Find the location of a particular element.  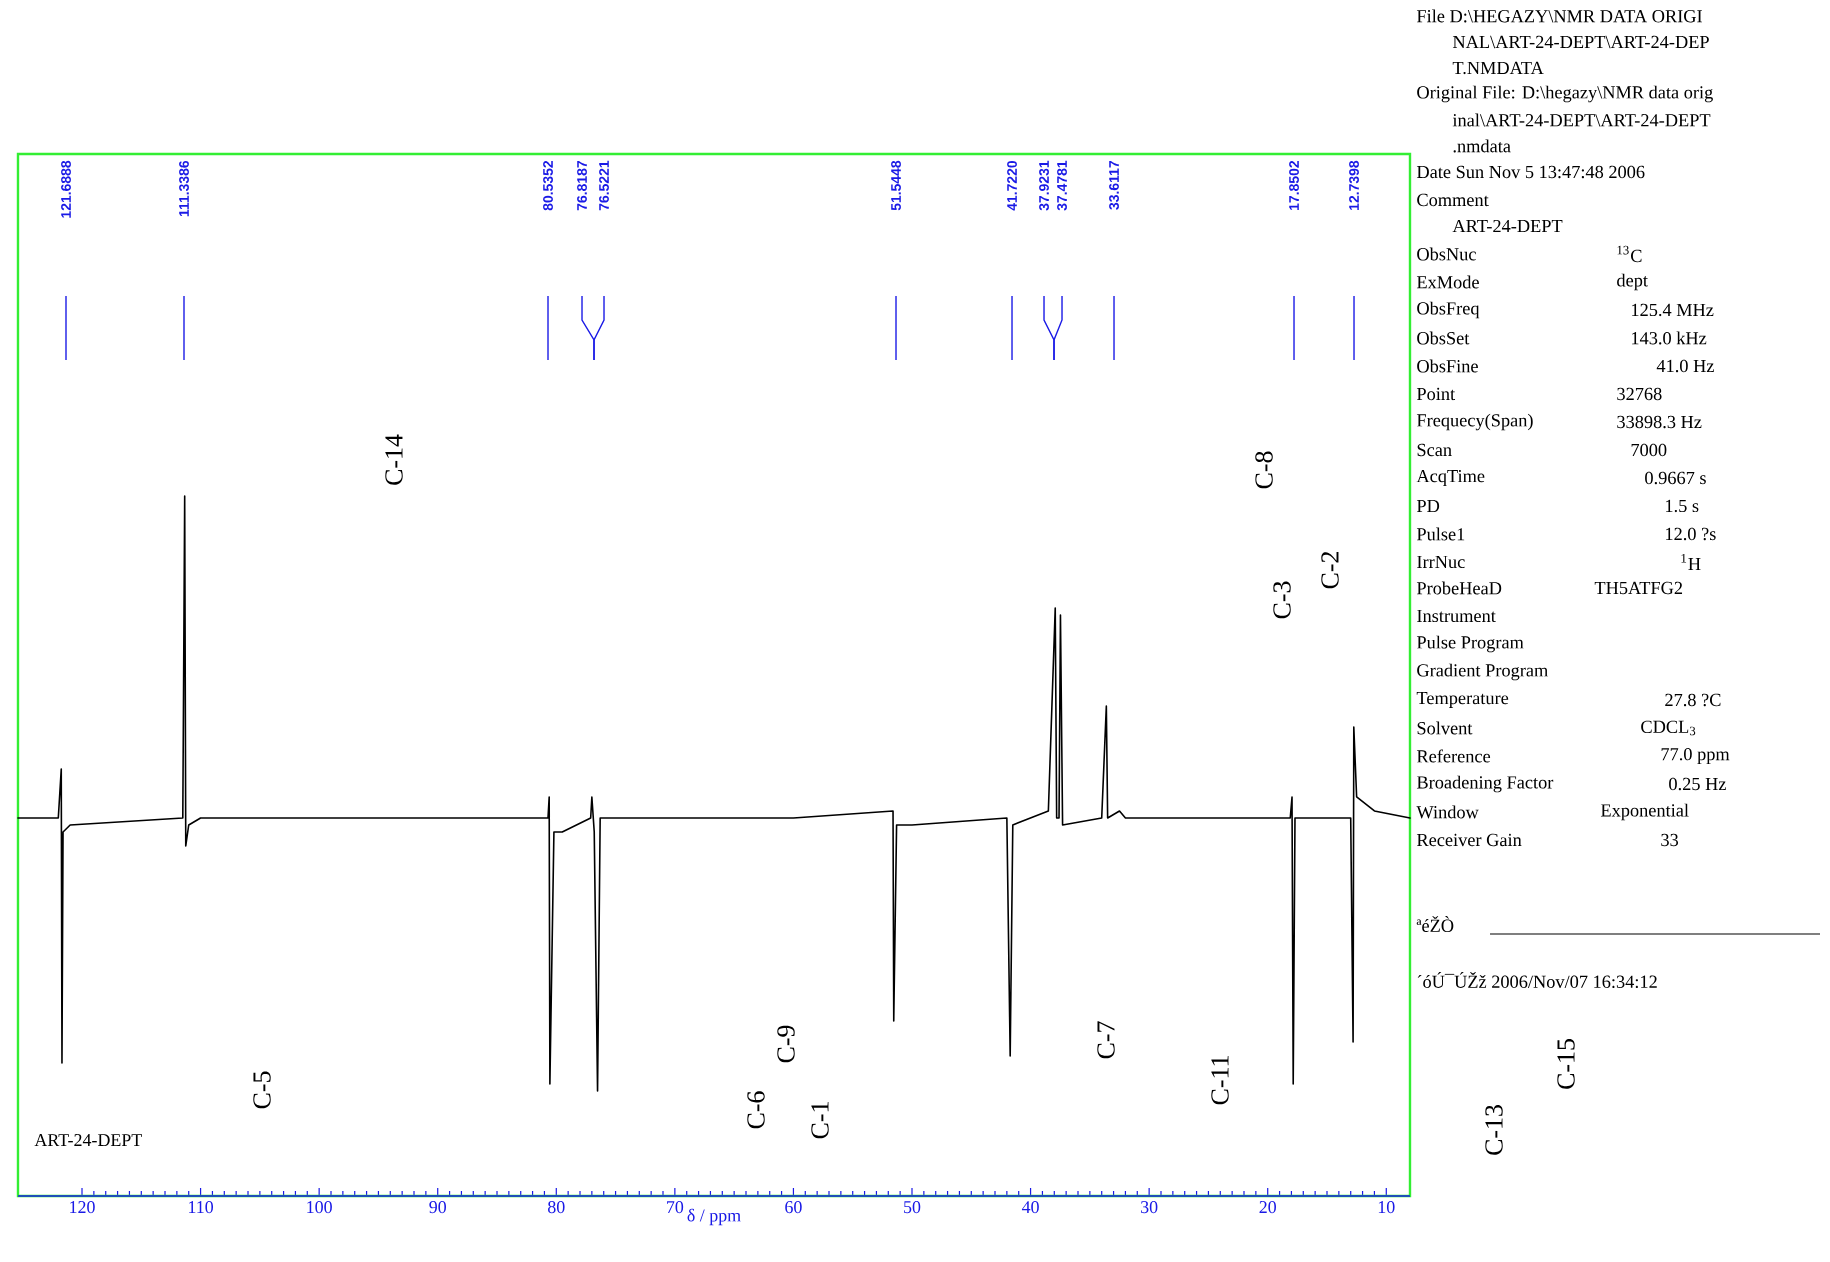

annotation: C-6 is located at coordinates (756, 1110).